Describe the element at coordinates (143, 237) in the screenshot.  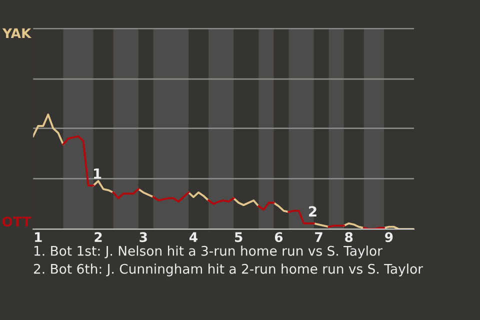
I see `x-tick-label: 3` at that location.